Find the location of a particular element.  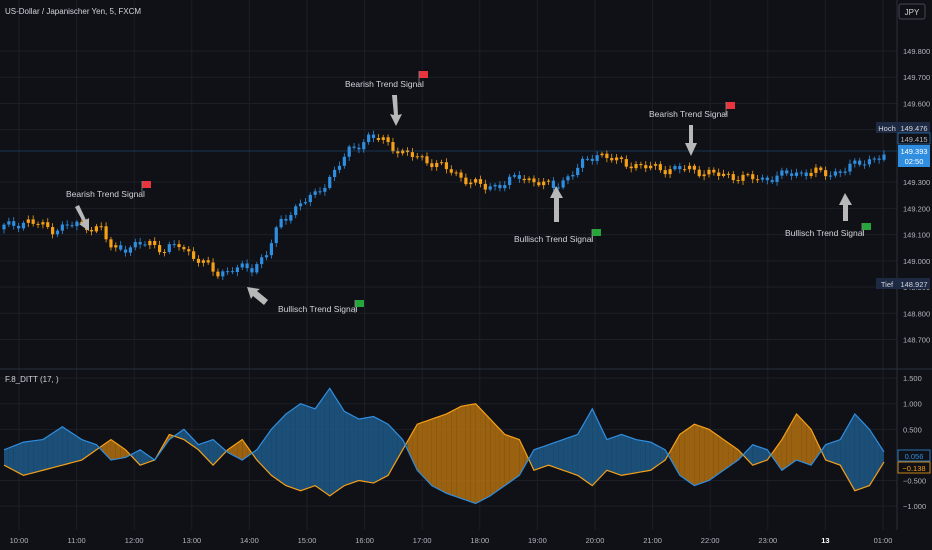

indicator-tick-label: −0.500 is located at coordinates (914, 480).